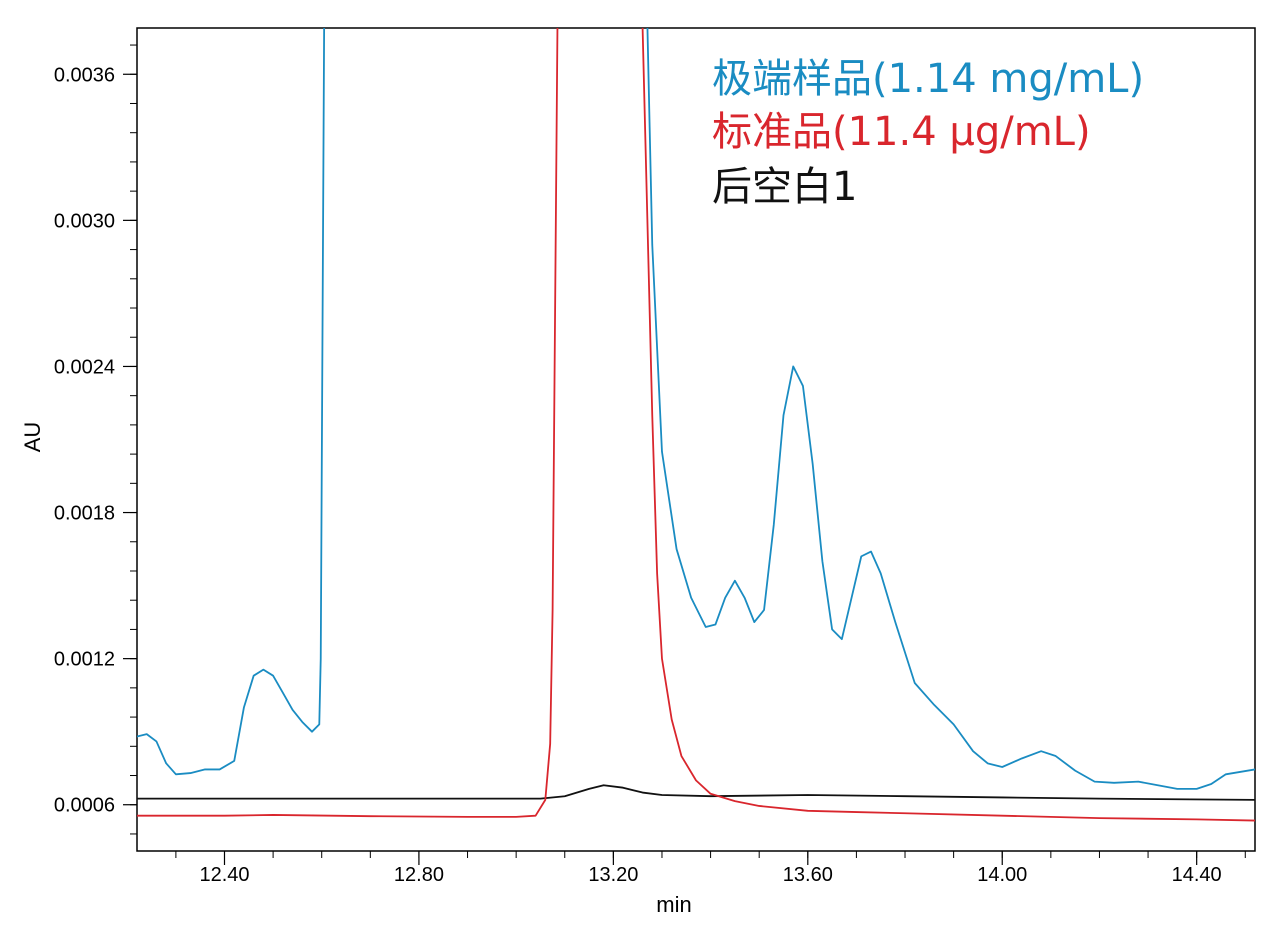  Describe the element at coordinates (696, 792) in the screenshot. I see `series-line-blank` at that location.